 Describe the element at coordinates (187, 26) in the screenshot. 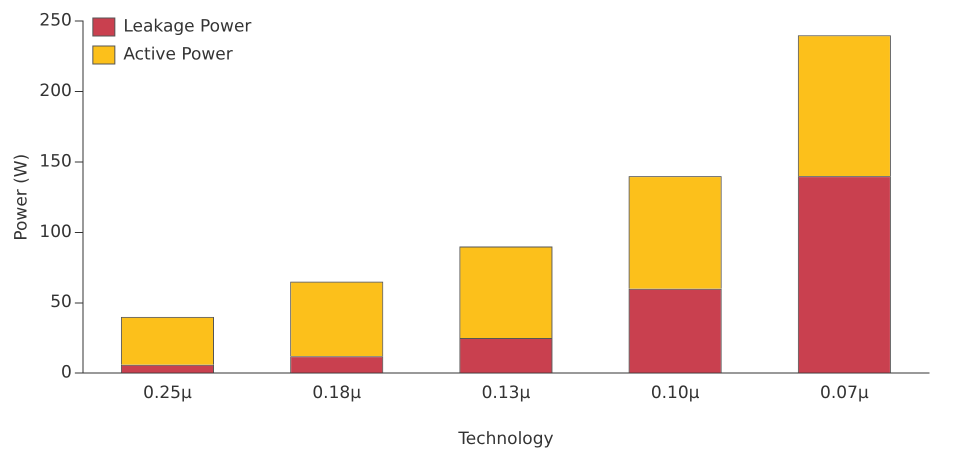

I see `legend-label: Leakage Power` at that location.